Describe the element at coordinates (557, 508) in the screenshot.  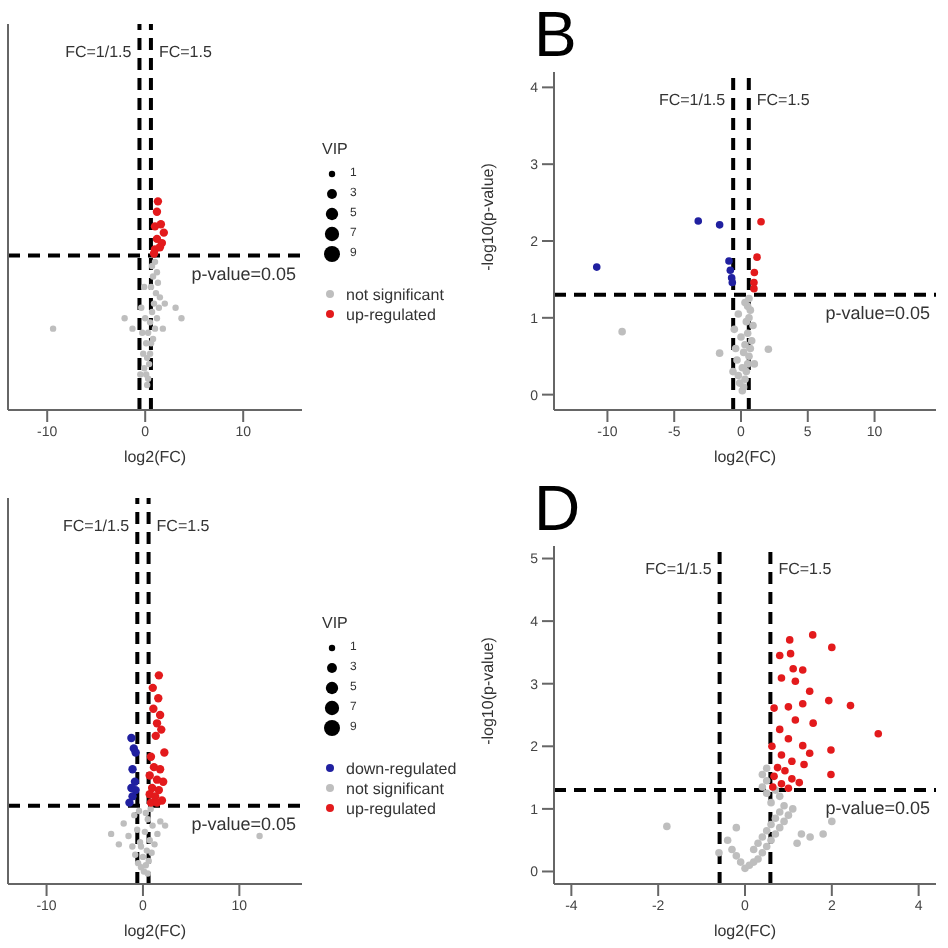
I see `chart-title: D` at that location.